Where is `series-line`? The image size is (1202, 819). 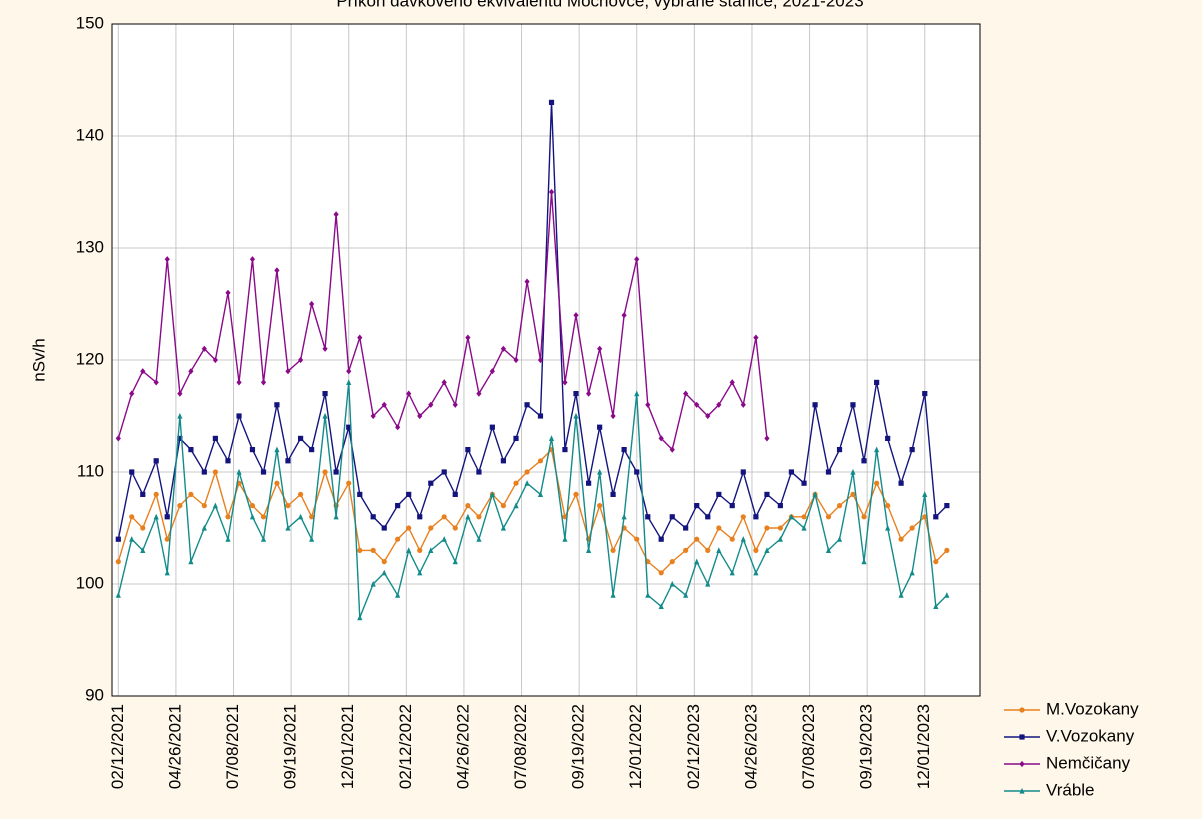
series-line is located at coordinates (532, 511).